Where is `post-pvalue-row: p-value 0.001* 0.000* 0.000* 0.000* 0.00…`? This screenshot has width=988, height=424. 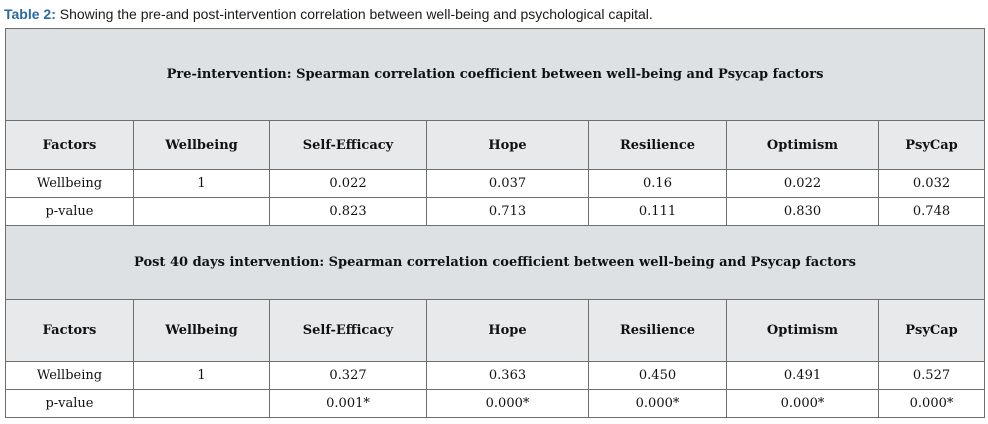
post-pvalue-row: p-value 0.001* 0.000* 0.000* 0.000* 0.00… is located at coordinates (495, 403).